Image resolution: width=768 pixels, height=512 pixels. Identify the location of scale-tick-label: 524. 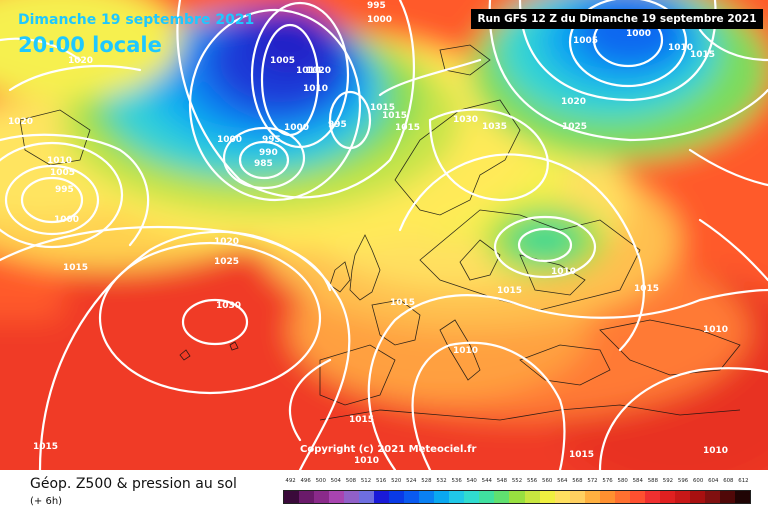
(411, 481).